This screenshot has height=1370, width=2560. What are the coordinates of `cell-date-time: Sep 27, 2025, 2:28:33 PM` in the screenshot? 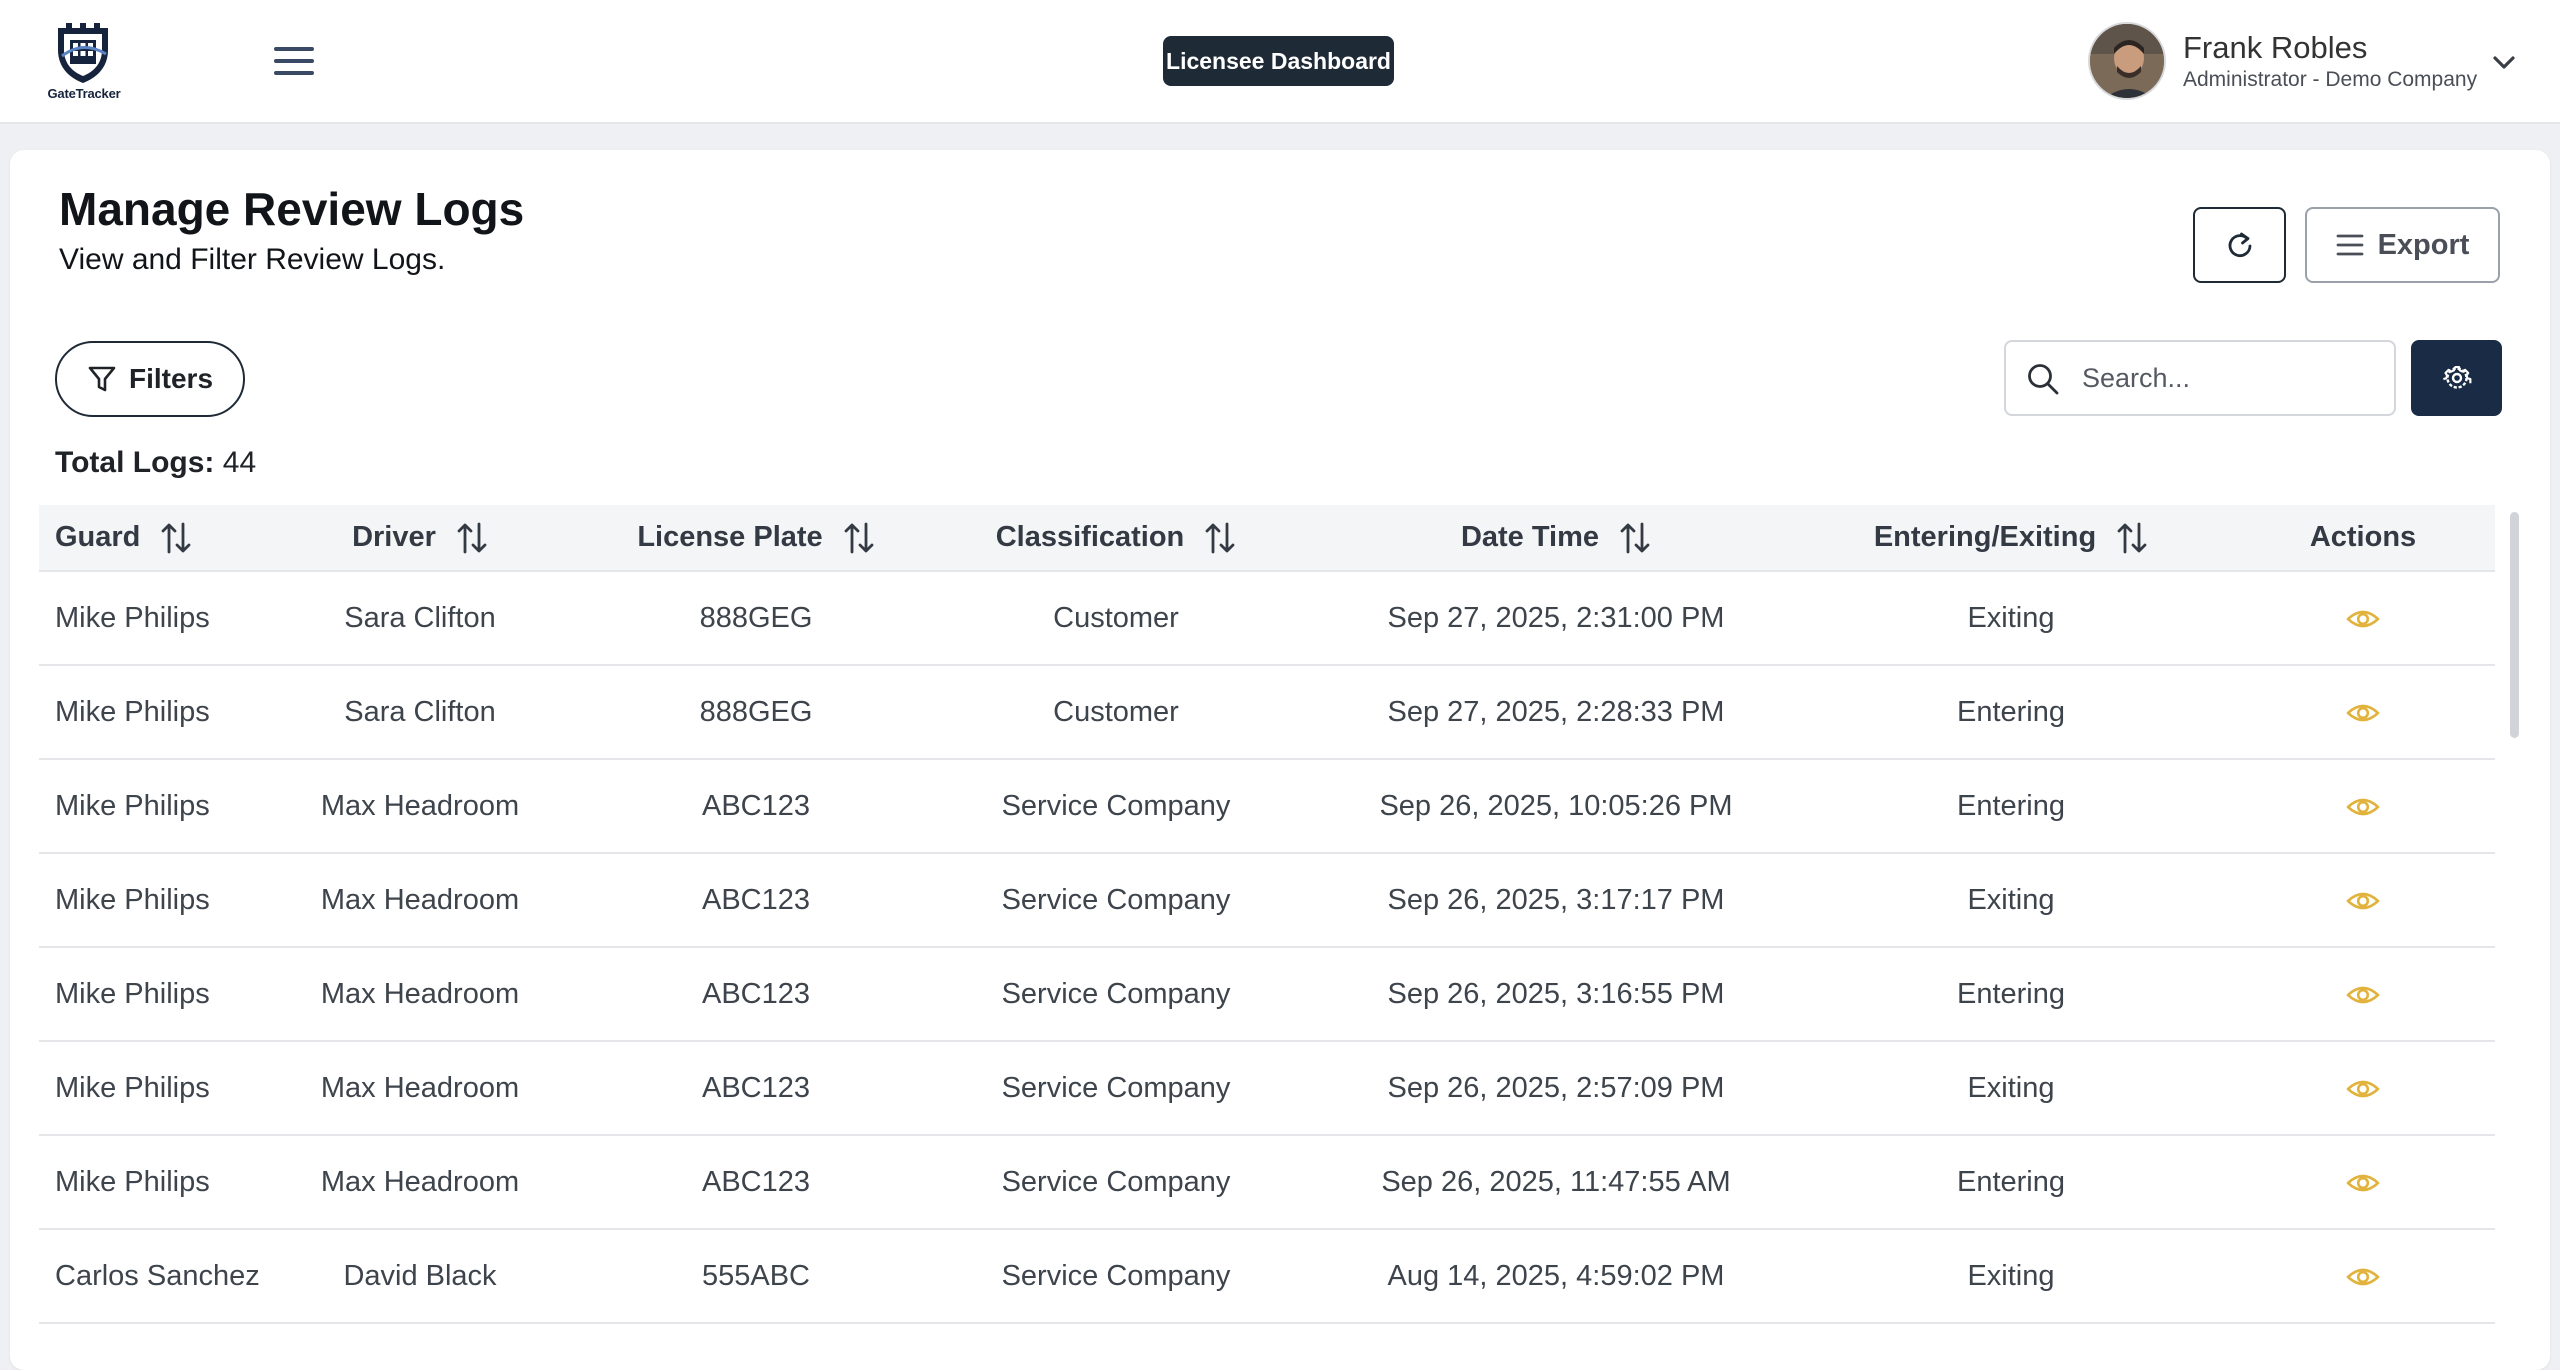 It's located at (1556, 711).